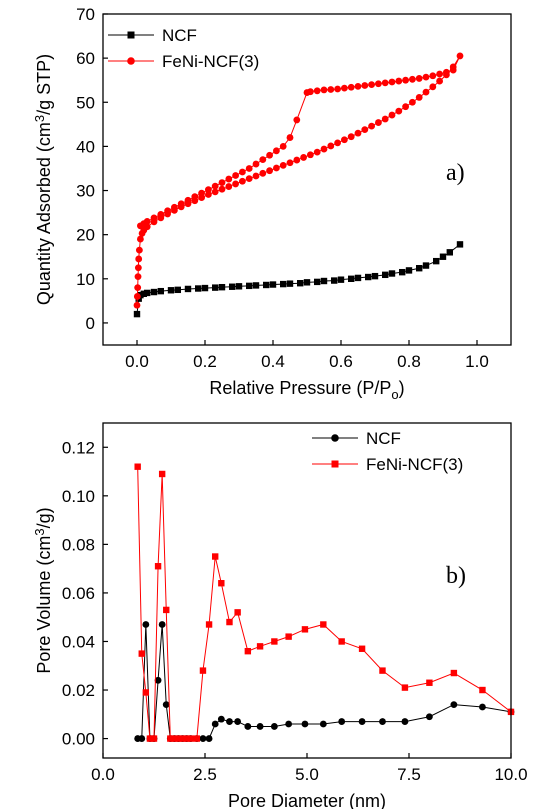  I want to click on legend-a: NCF FeNi-NCF(3), so click(183, 48).